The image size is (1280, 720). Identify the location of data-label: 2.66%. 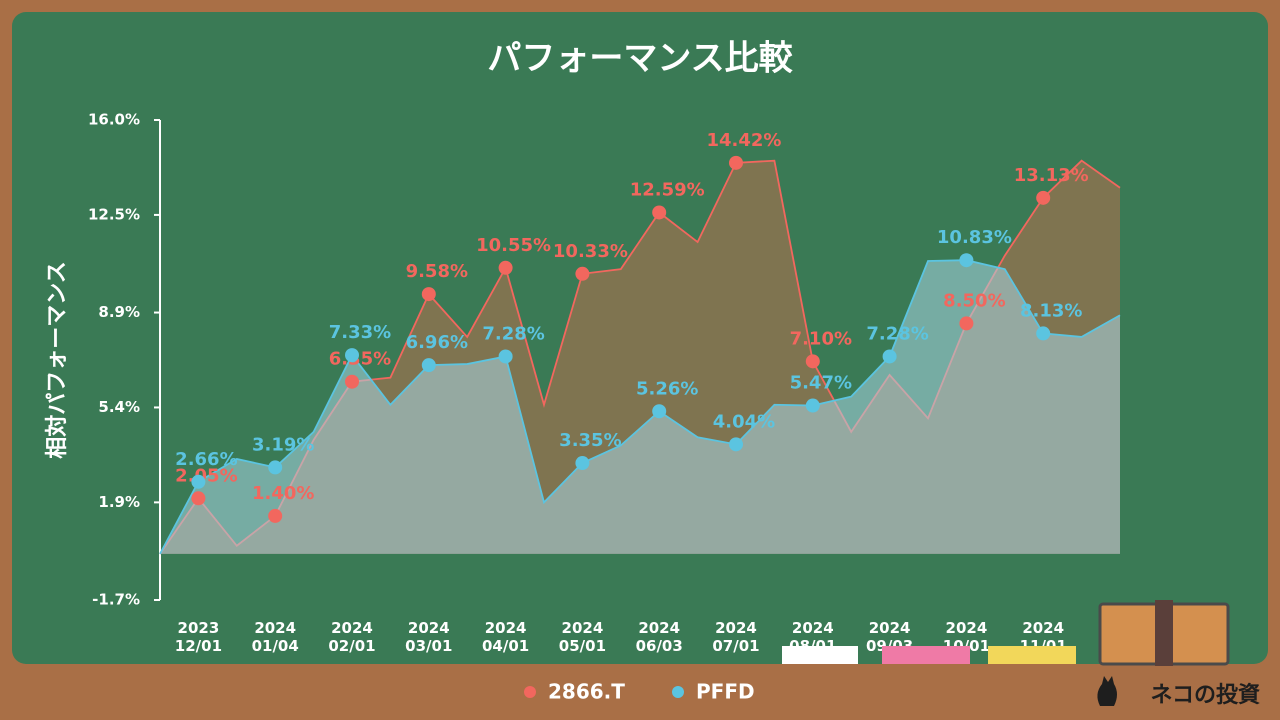
(206, 459).